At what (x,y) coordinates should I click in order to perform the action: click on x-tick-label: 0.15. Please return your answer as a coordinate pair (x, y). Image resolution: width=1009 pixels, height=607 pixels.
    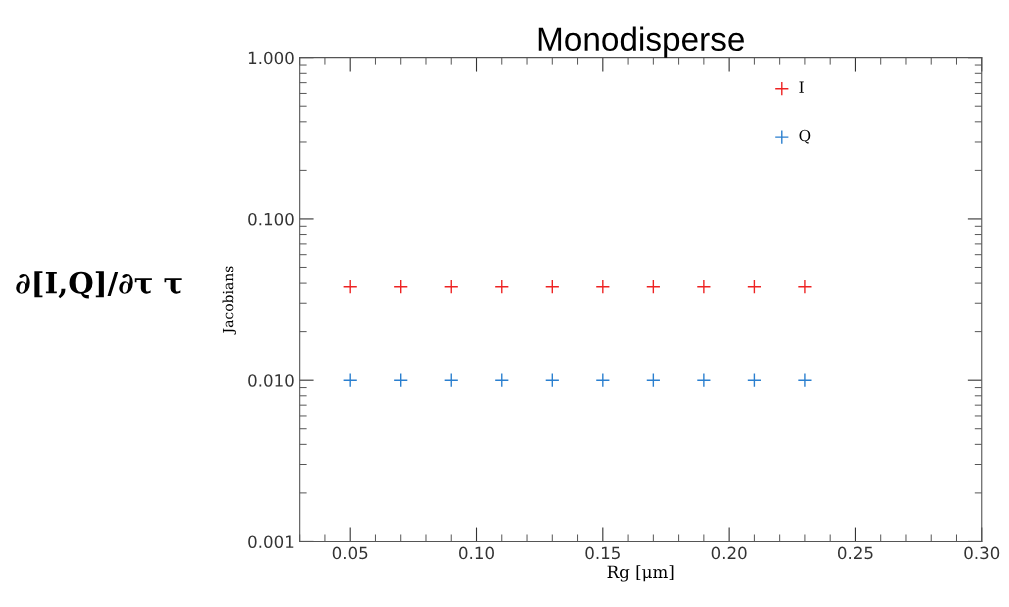
    Looking at the image, I should click on (602, 553).